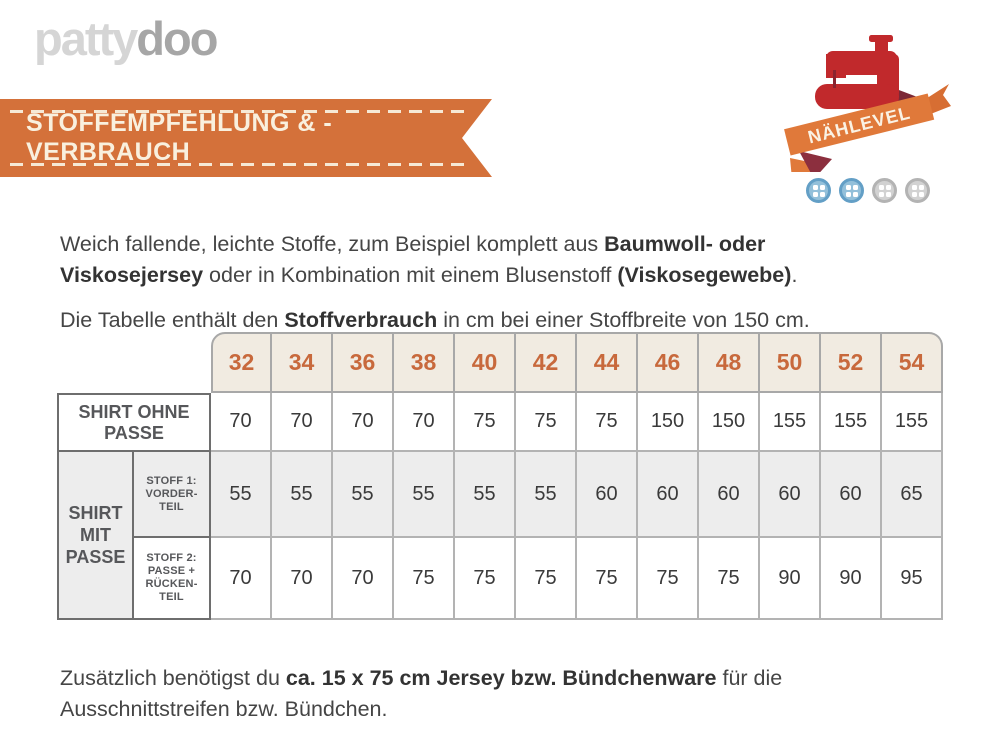 The image size is (1000, 750). What do you see at coordinates (868, 190) in the screenshot?
I see `level-buttons` at bounding box center [868, 190].